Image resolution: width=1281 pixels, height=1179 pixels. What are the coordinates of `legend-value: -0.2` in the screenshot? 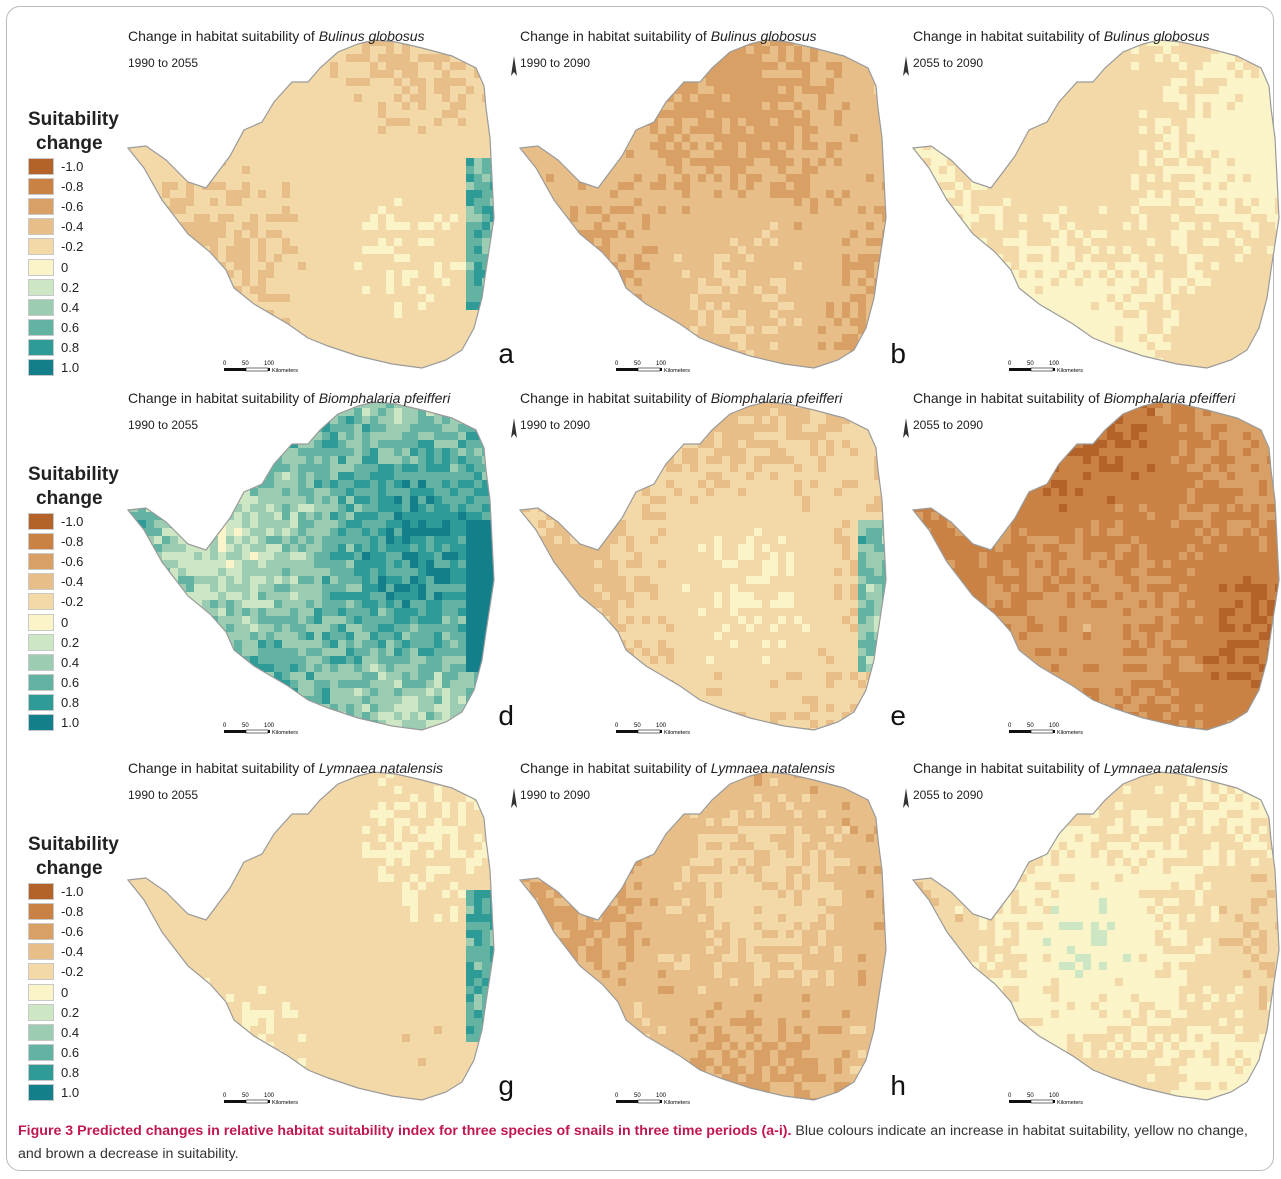 It's located at (72, 247).